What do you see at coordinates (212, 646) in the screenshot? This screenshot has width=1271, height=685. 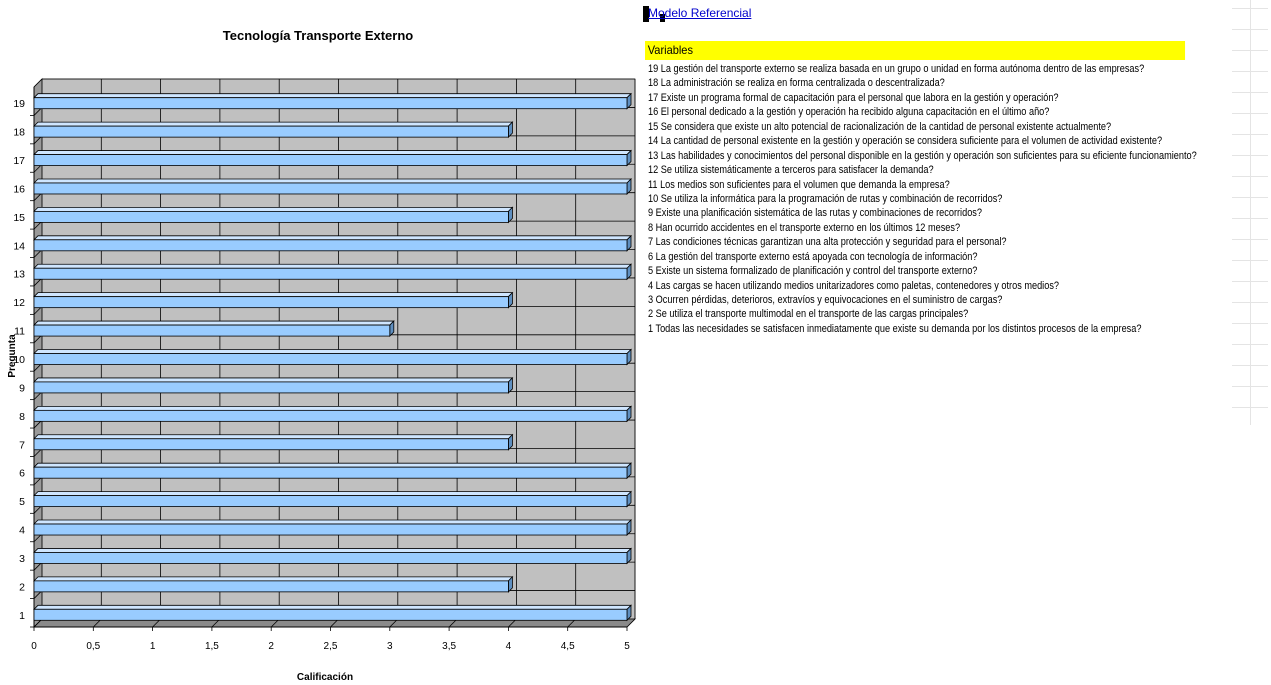 I see `x-tick-label: 1,5` at bounding box center [212, 646].